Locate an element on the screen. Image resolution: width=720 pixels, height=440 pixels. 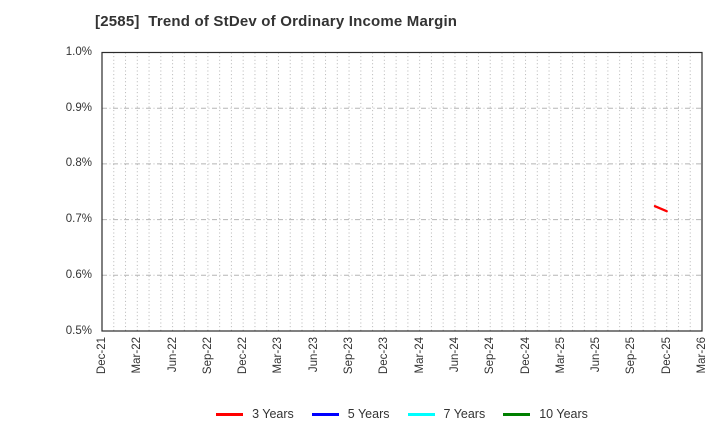
legend-label: 10 Years is located at coordinates (563, 414).